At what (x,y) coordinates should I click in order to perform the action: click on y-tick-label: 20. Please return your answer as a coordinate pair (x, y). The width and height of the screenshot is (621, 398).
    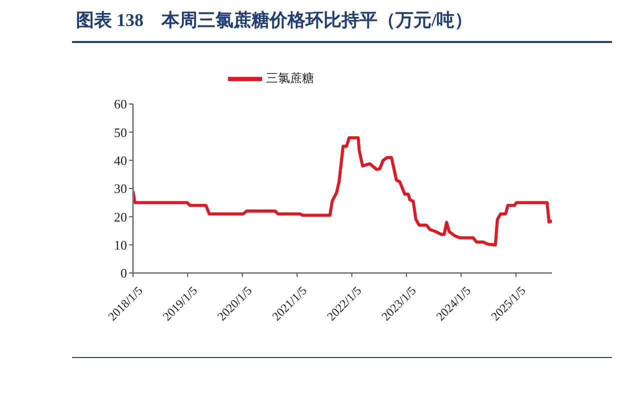
    Looking at the image, I should click on (120, 216).